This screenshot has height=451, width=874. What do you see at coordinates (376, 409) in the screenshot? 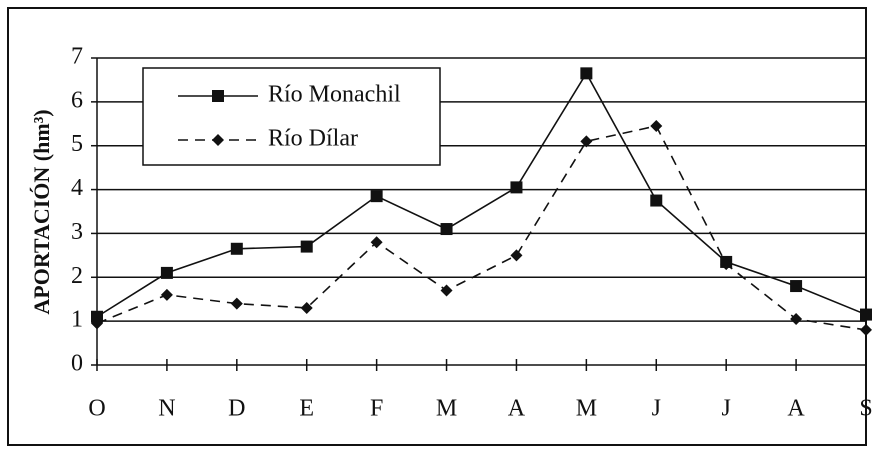
I see `x-tick-label: F` at bounding box center [376, 409].